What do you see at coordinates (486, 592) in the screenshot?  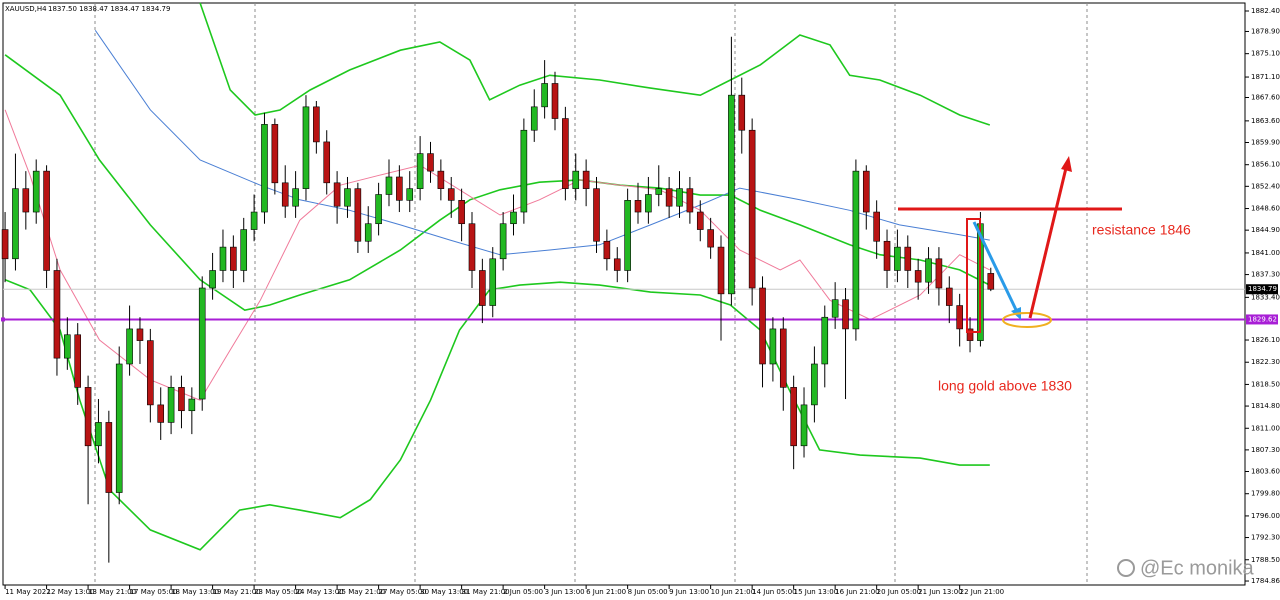 I see `x-tick-label: 31 May 21:00` at bounding box center [486, 592].